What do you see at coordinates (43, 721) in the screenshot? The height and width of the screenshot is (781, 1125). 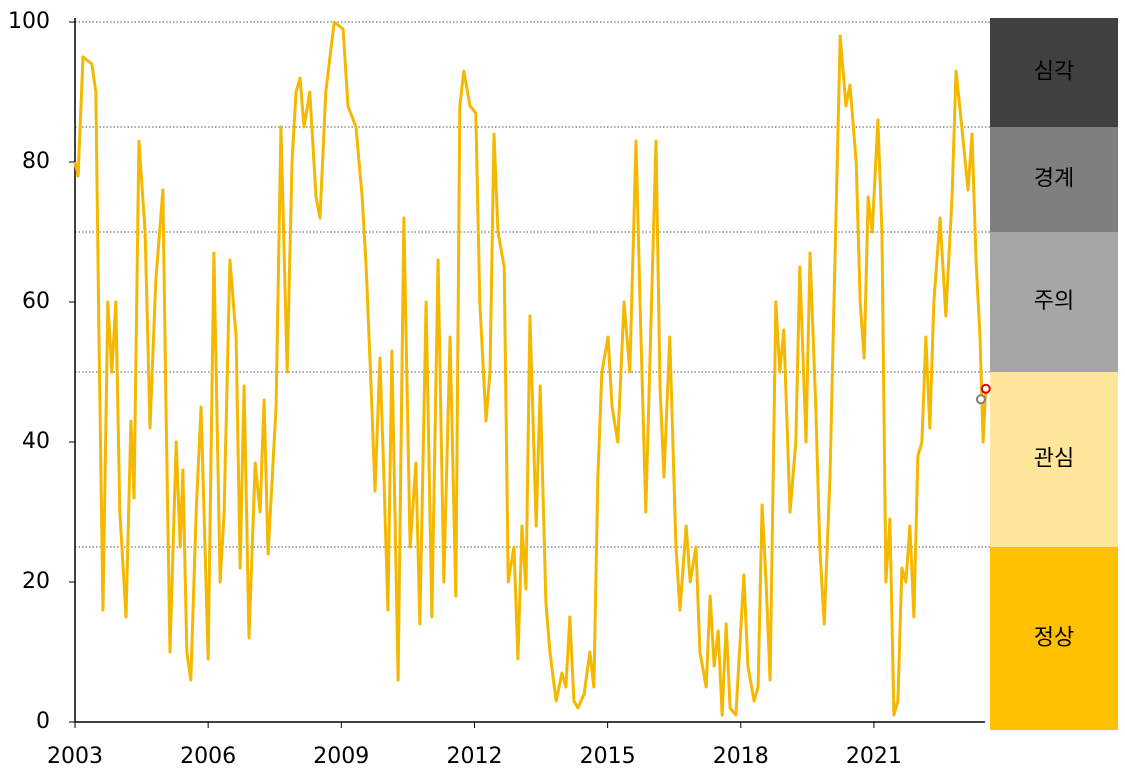 I see `y-tick-label: 0` at bounding box center [43, 721].